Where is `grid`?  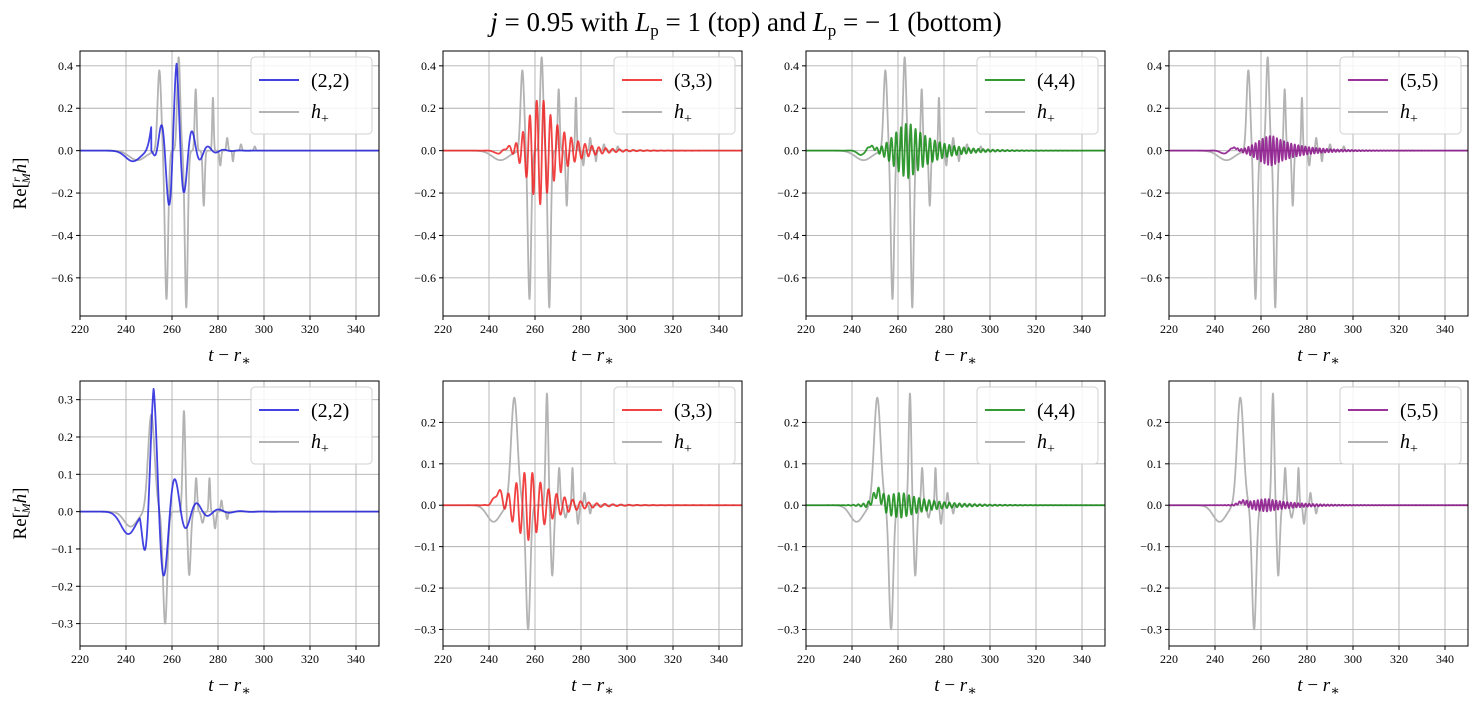
grid is located at coordinates (1318, 183).